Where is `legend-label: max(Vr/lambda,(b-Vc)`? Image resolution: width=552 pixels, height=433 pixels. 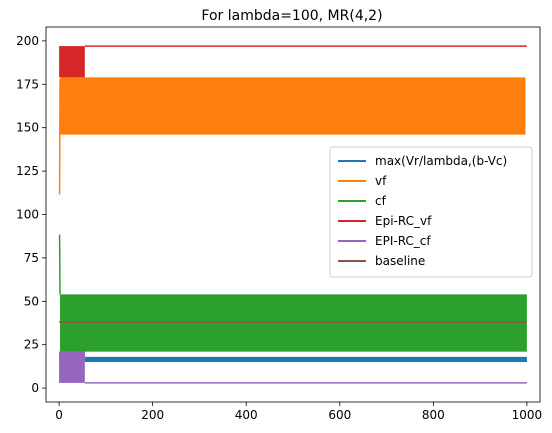
legend-label: max(Vr/lambda,(b-Vc) is located at coordinates (441, 161).